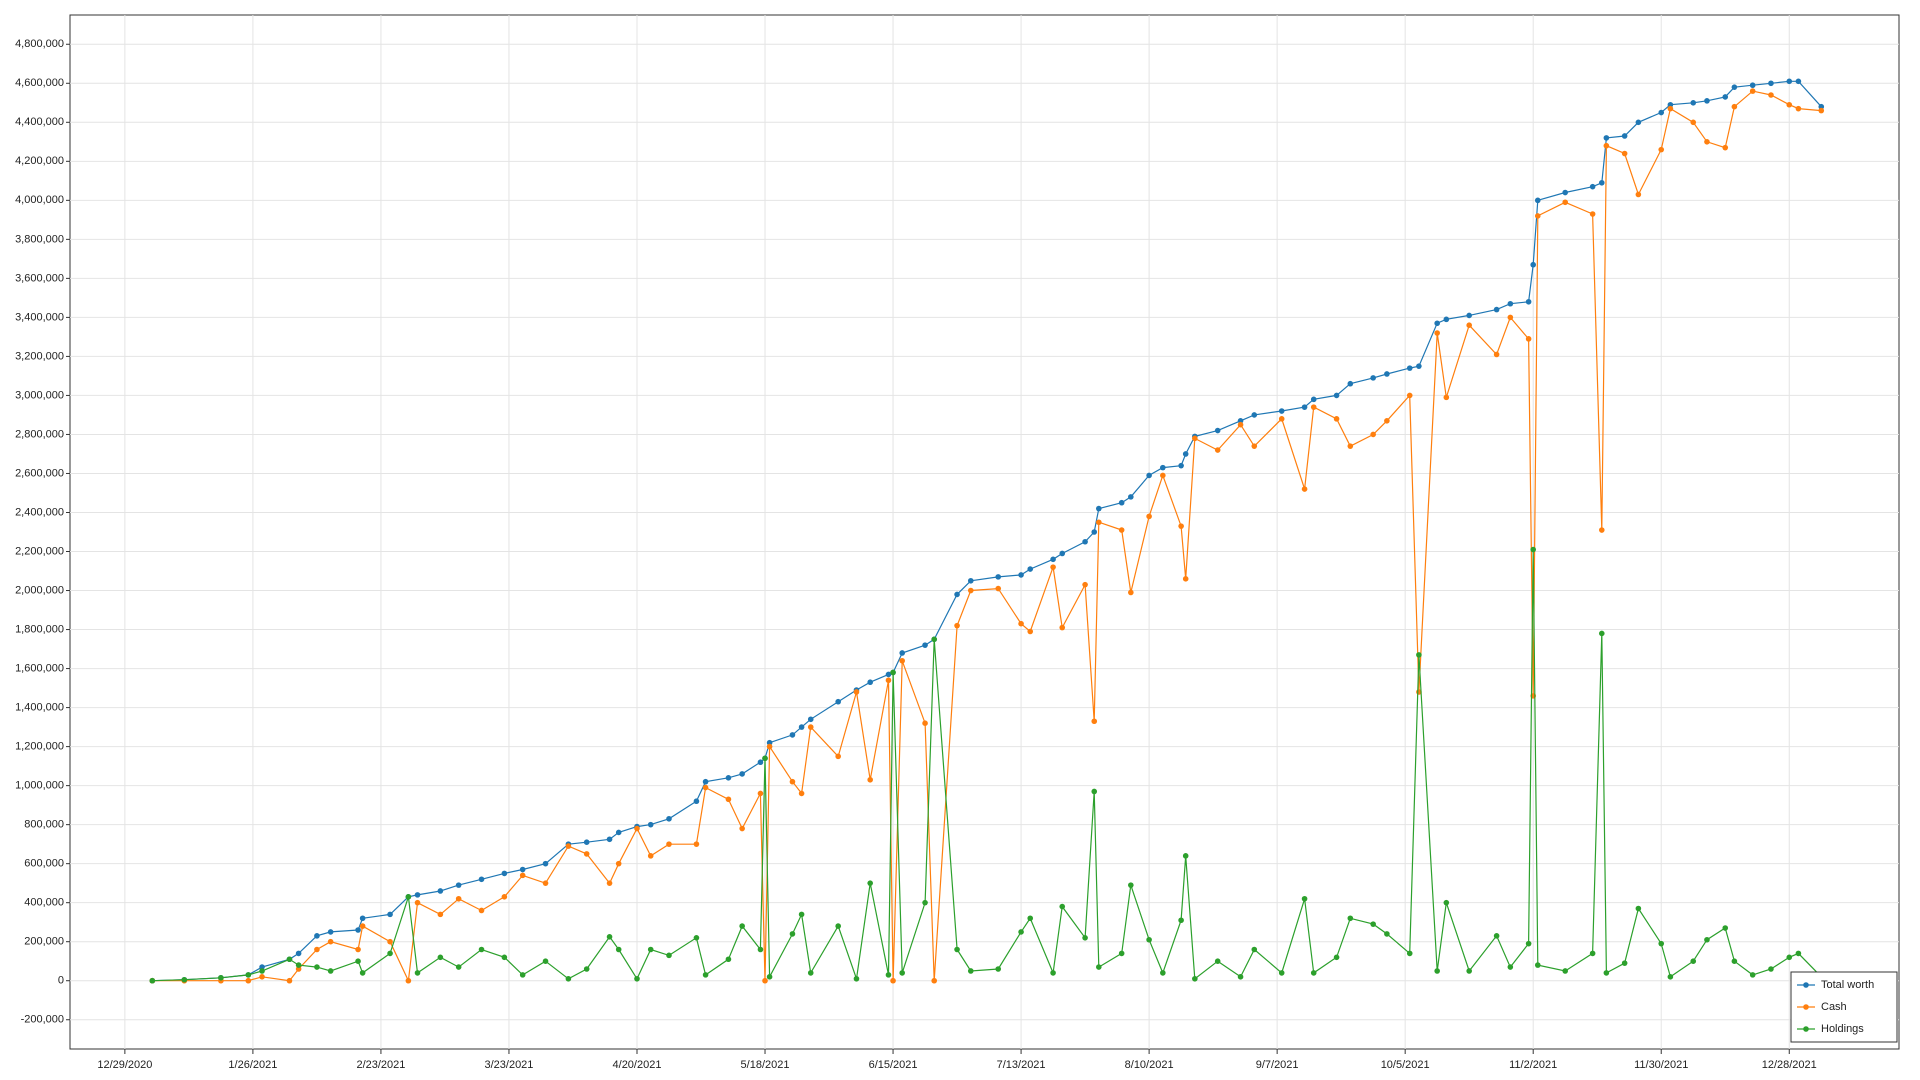 Image resolution: width=1920 pixels, height=1080 pixels. Describe the element at coordinates (124, 1065) in the screenshot. I see `x-tick-label: 12/29/2020` at that location.